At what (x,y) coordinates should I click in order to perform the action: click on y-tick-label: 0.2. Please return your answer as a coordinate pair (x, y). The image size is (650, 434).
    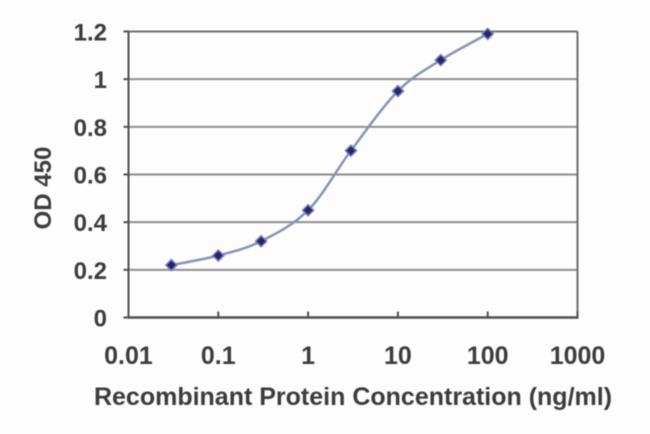
    Looking at the image, I should click on (90, 271).